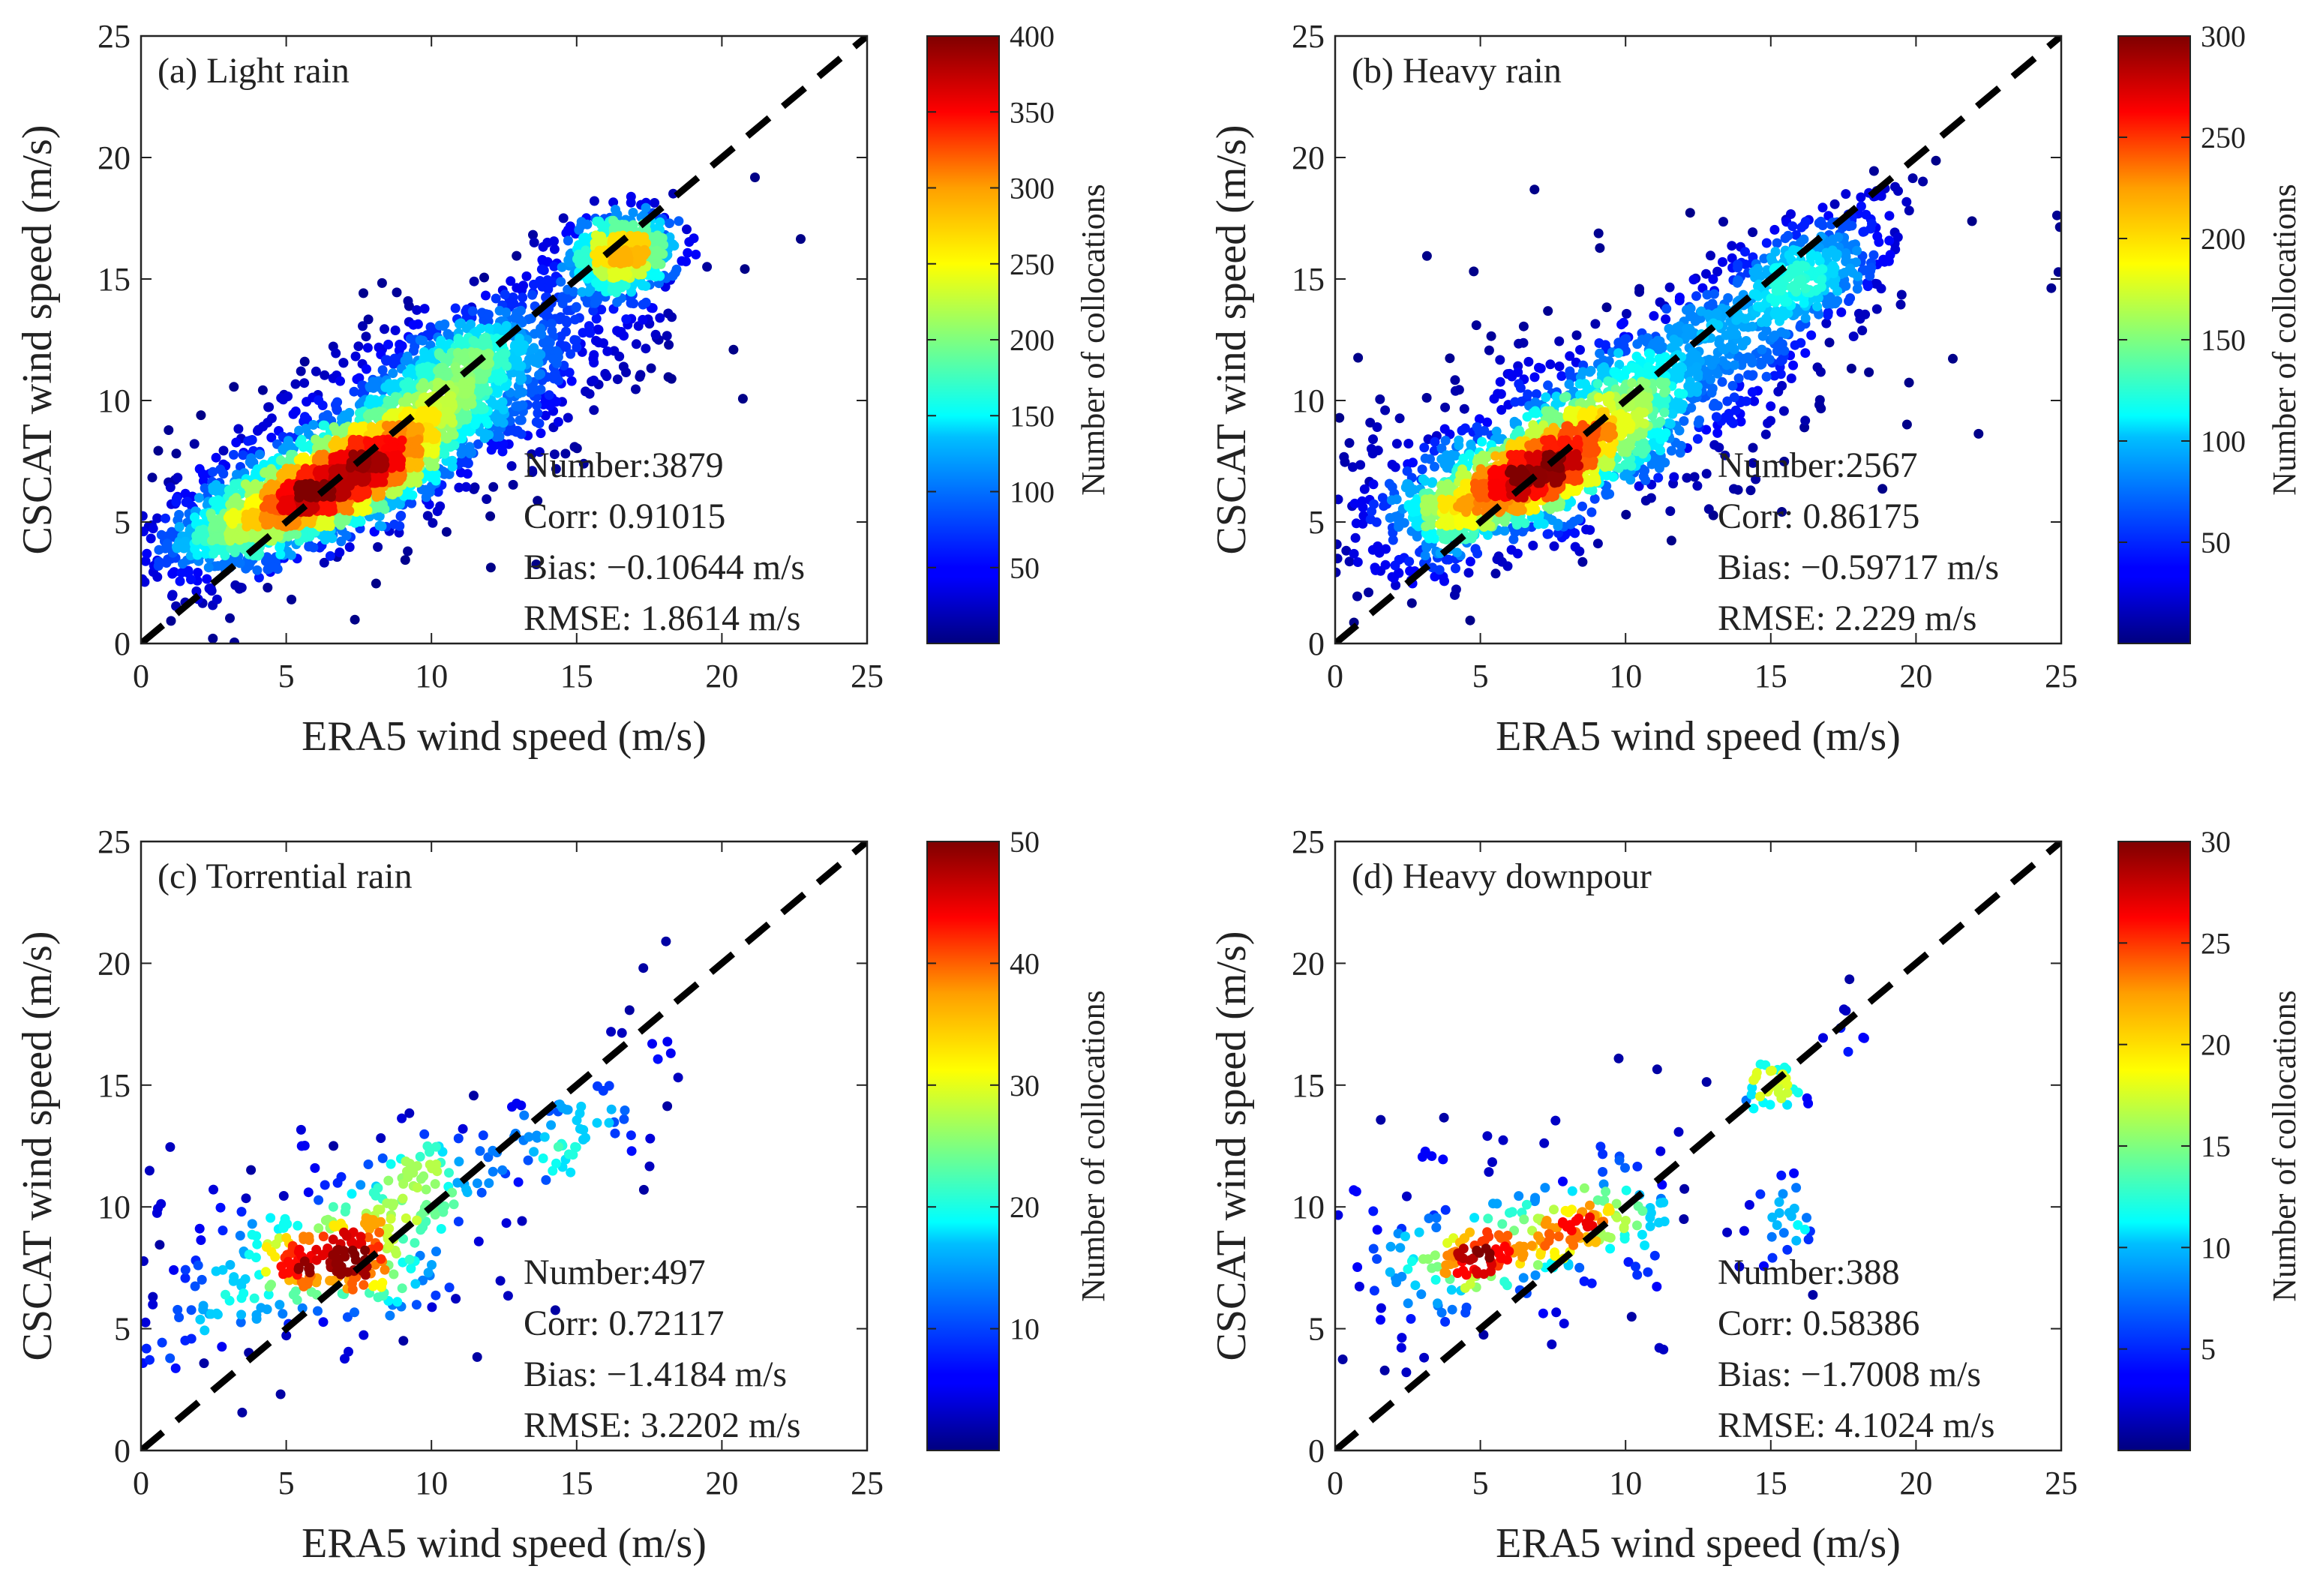 This screenshot has height=1596, width=2311. Describe the element at coordinates (1032, 492) in the screenshot. I see `colorbar-tick-label: 100` at that location.